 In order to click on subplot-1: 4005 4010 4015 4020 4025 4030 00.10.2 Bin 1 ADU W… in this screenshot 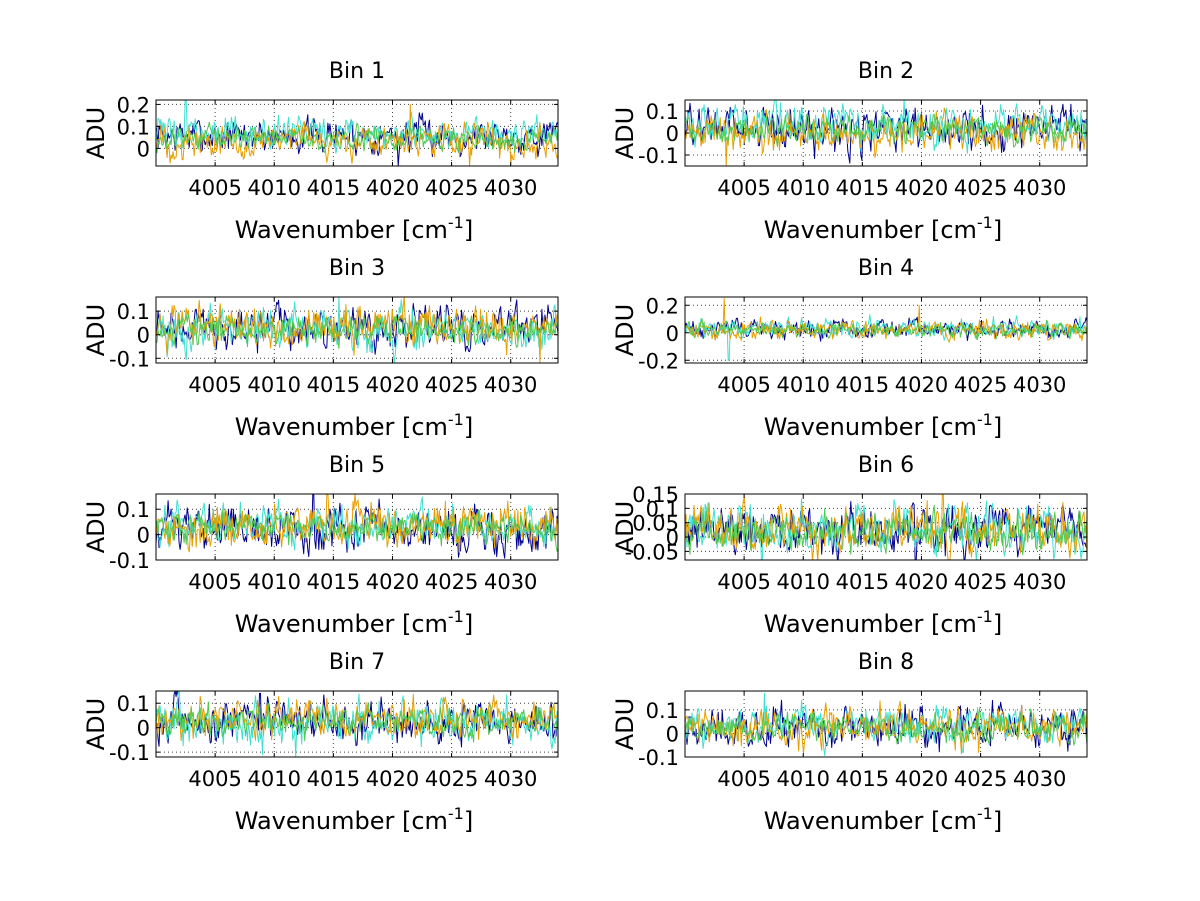, I will do `click(320, 151)`.